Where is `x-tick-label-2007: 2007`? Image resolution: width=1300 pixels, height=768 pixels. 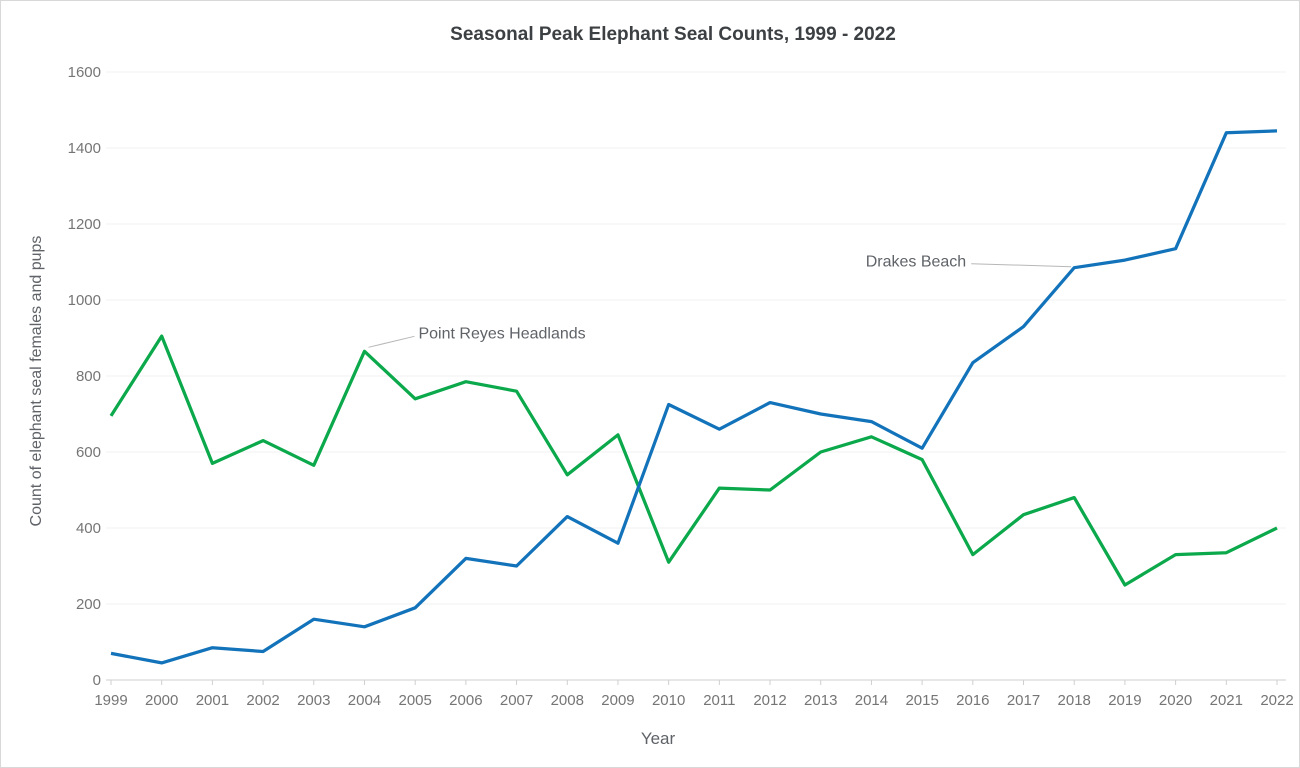
x-tick-label-2007: 2007 is located at coordinates (516, 700).